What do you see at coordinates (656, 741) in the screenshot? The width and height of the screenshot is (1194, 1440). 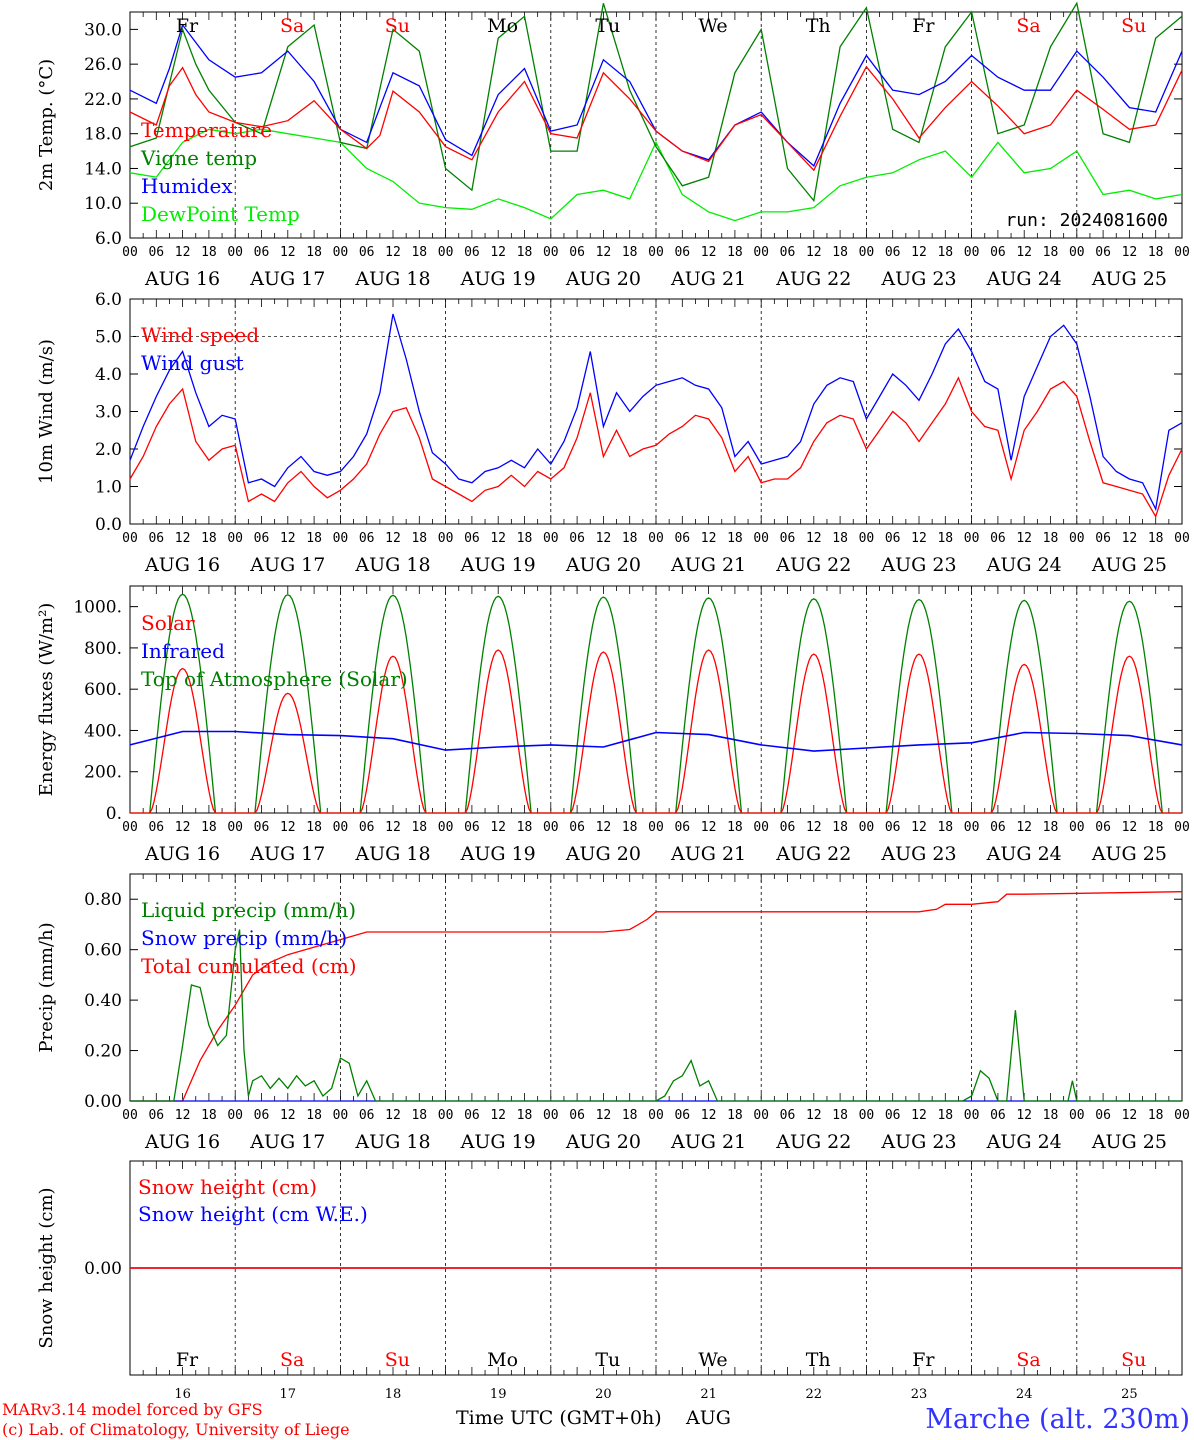 I see `infrared-line` at bounding box center [656, 741].